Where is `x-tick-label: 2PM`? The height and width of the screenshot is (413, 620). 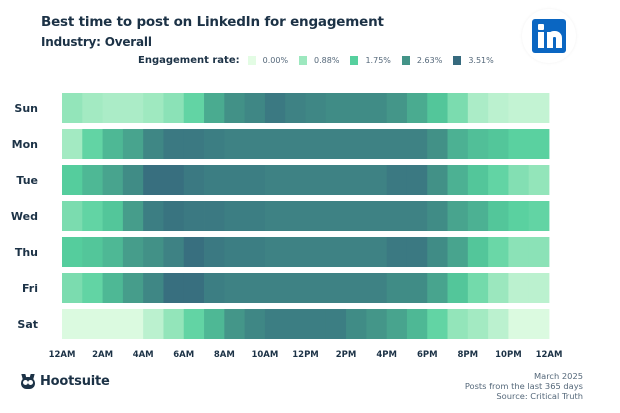
x-tick-label: 2PM is located at coordinates (346, 355).